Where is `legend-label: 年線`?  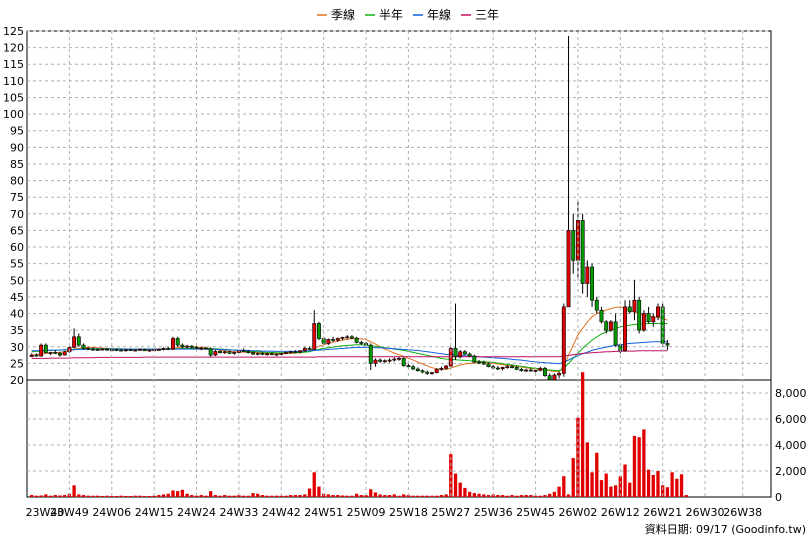
legend-label: 年線 is located at coordinates (439, 14).